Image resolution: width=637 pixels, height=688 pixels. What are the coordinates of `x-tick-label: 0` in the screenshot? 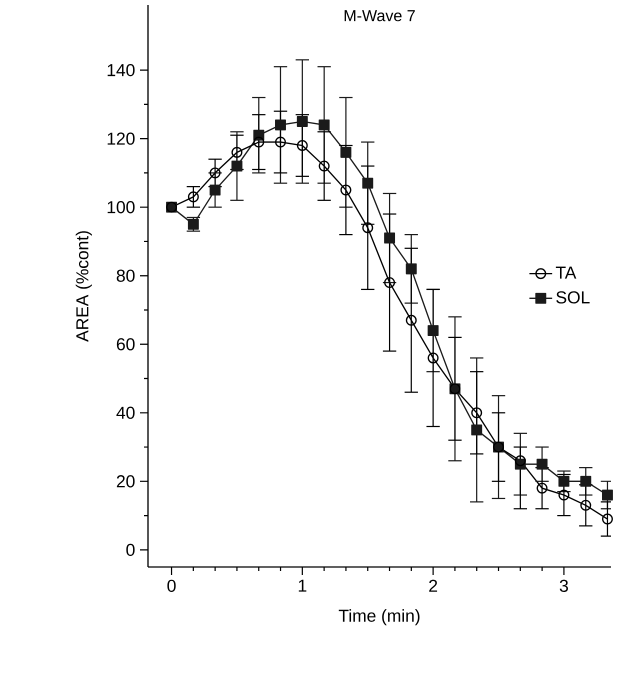 It's located at (171, 586).